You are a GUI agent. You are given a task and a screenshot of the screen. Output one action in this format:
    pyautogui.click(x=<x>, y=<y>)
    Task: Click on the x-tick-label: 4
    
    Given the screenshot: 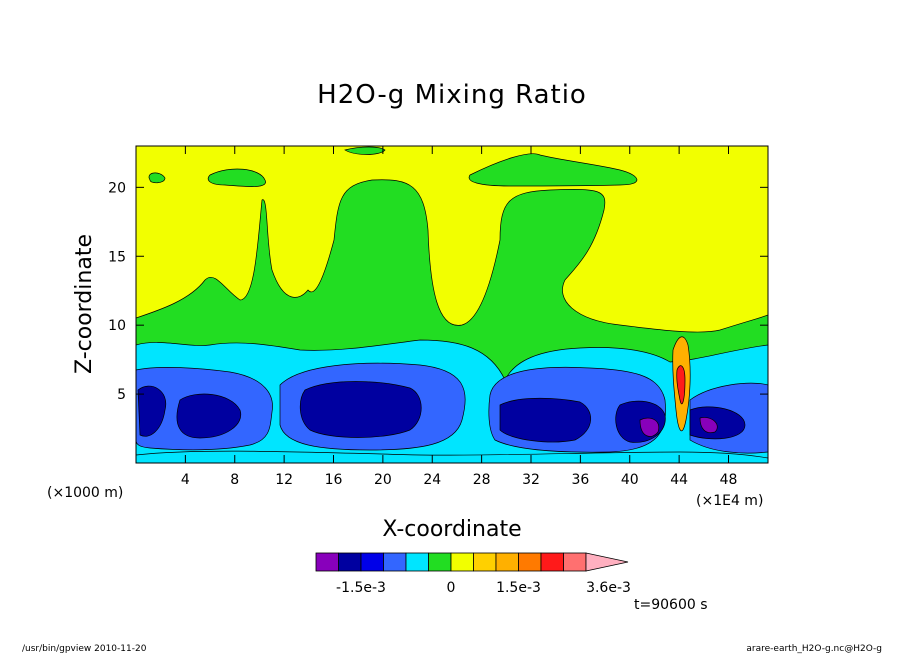 What is the action you would take?
    pyautogui.click(x=185, y=480)
    